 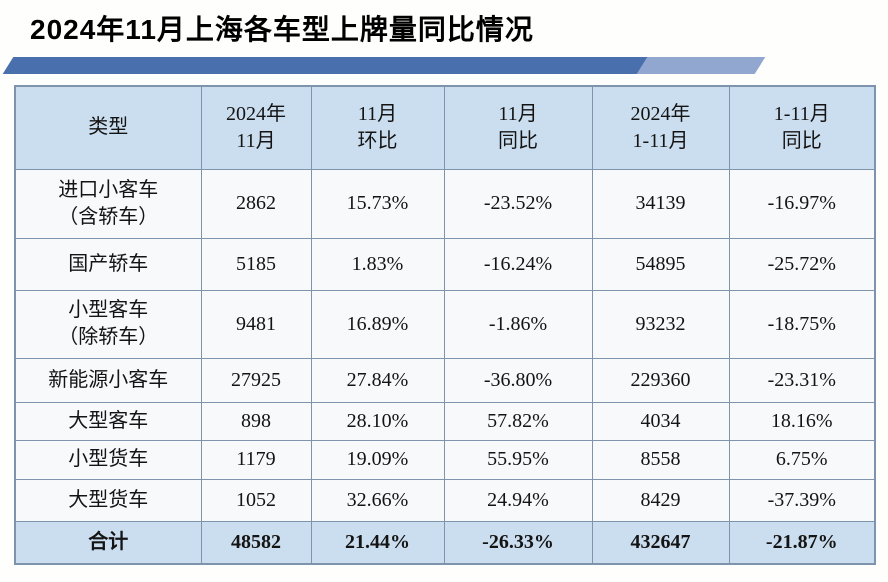 What do you see at coordinates (518, 380) in the screenshot?
I see `cell-yoy: -36.80%` at bounding box center [518, 380].